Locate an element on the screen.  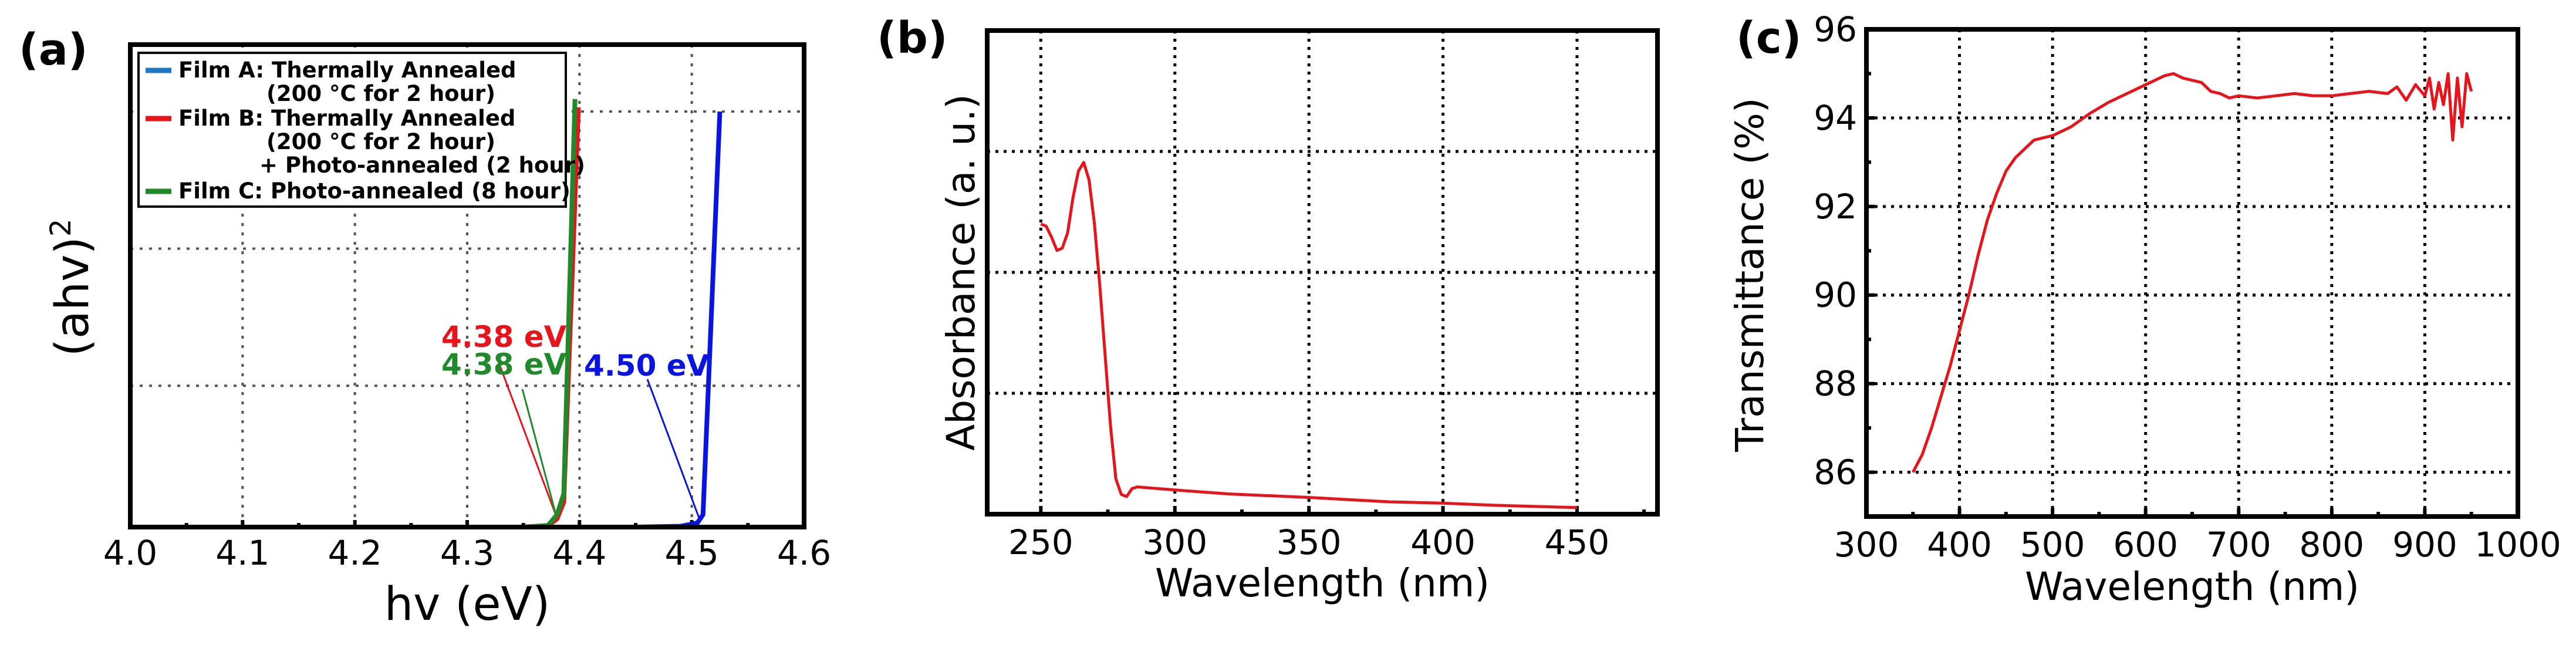
x-tick-label-250: 250 is located at coordinates (1040, 542).